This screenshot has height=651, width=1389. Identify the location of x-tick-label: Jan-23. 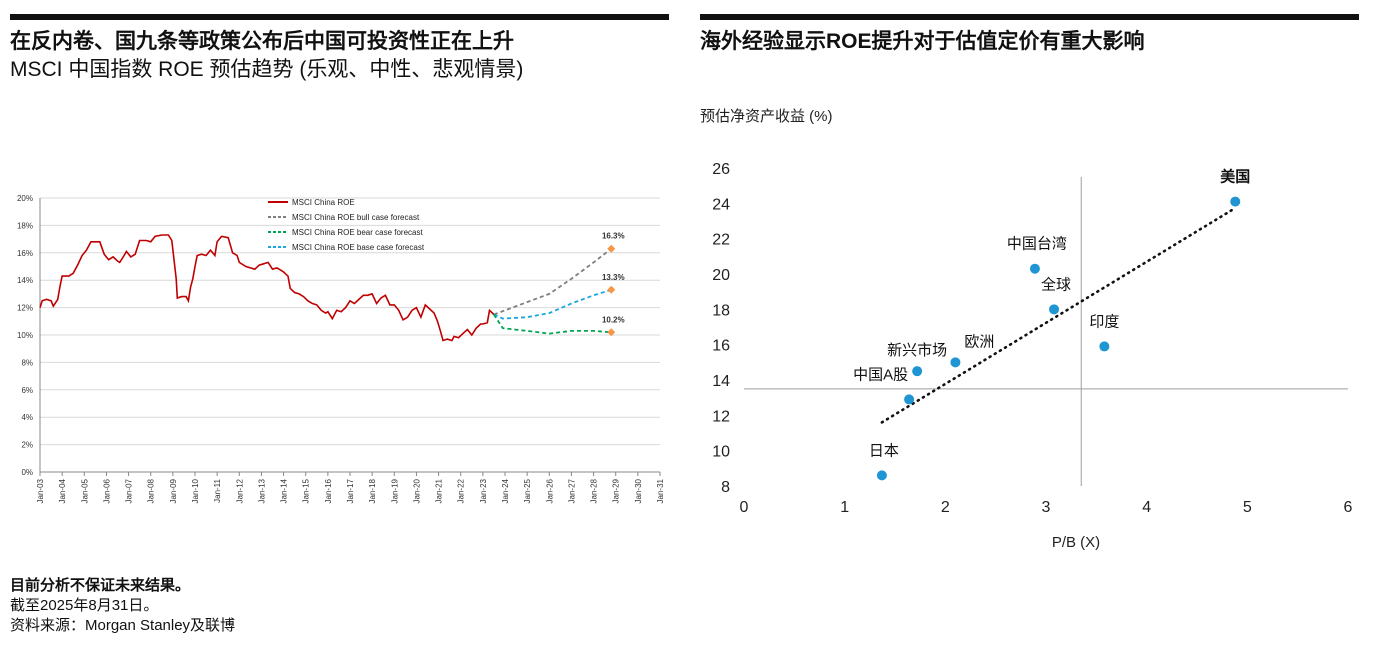
(483, 490).